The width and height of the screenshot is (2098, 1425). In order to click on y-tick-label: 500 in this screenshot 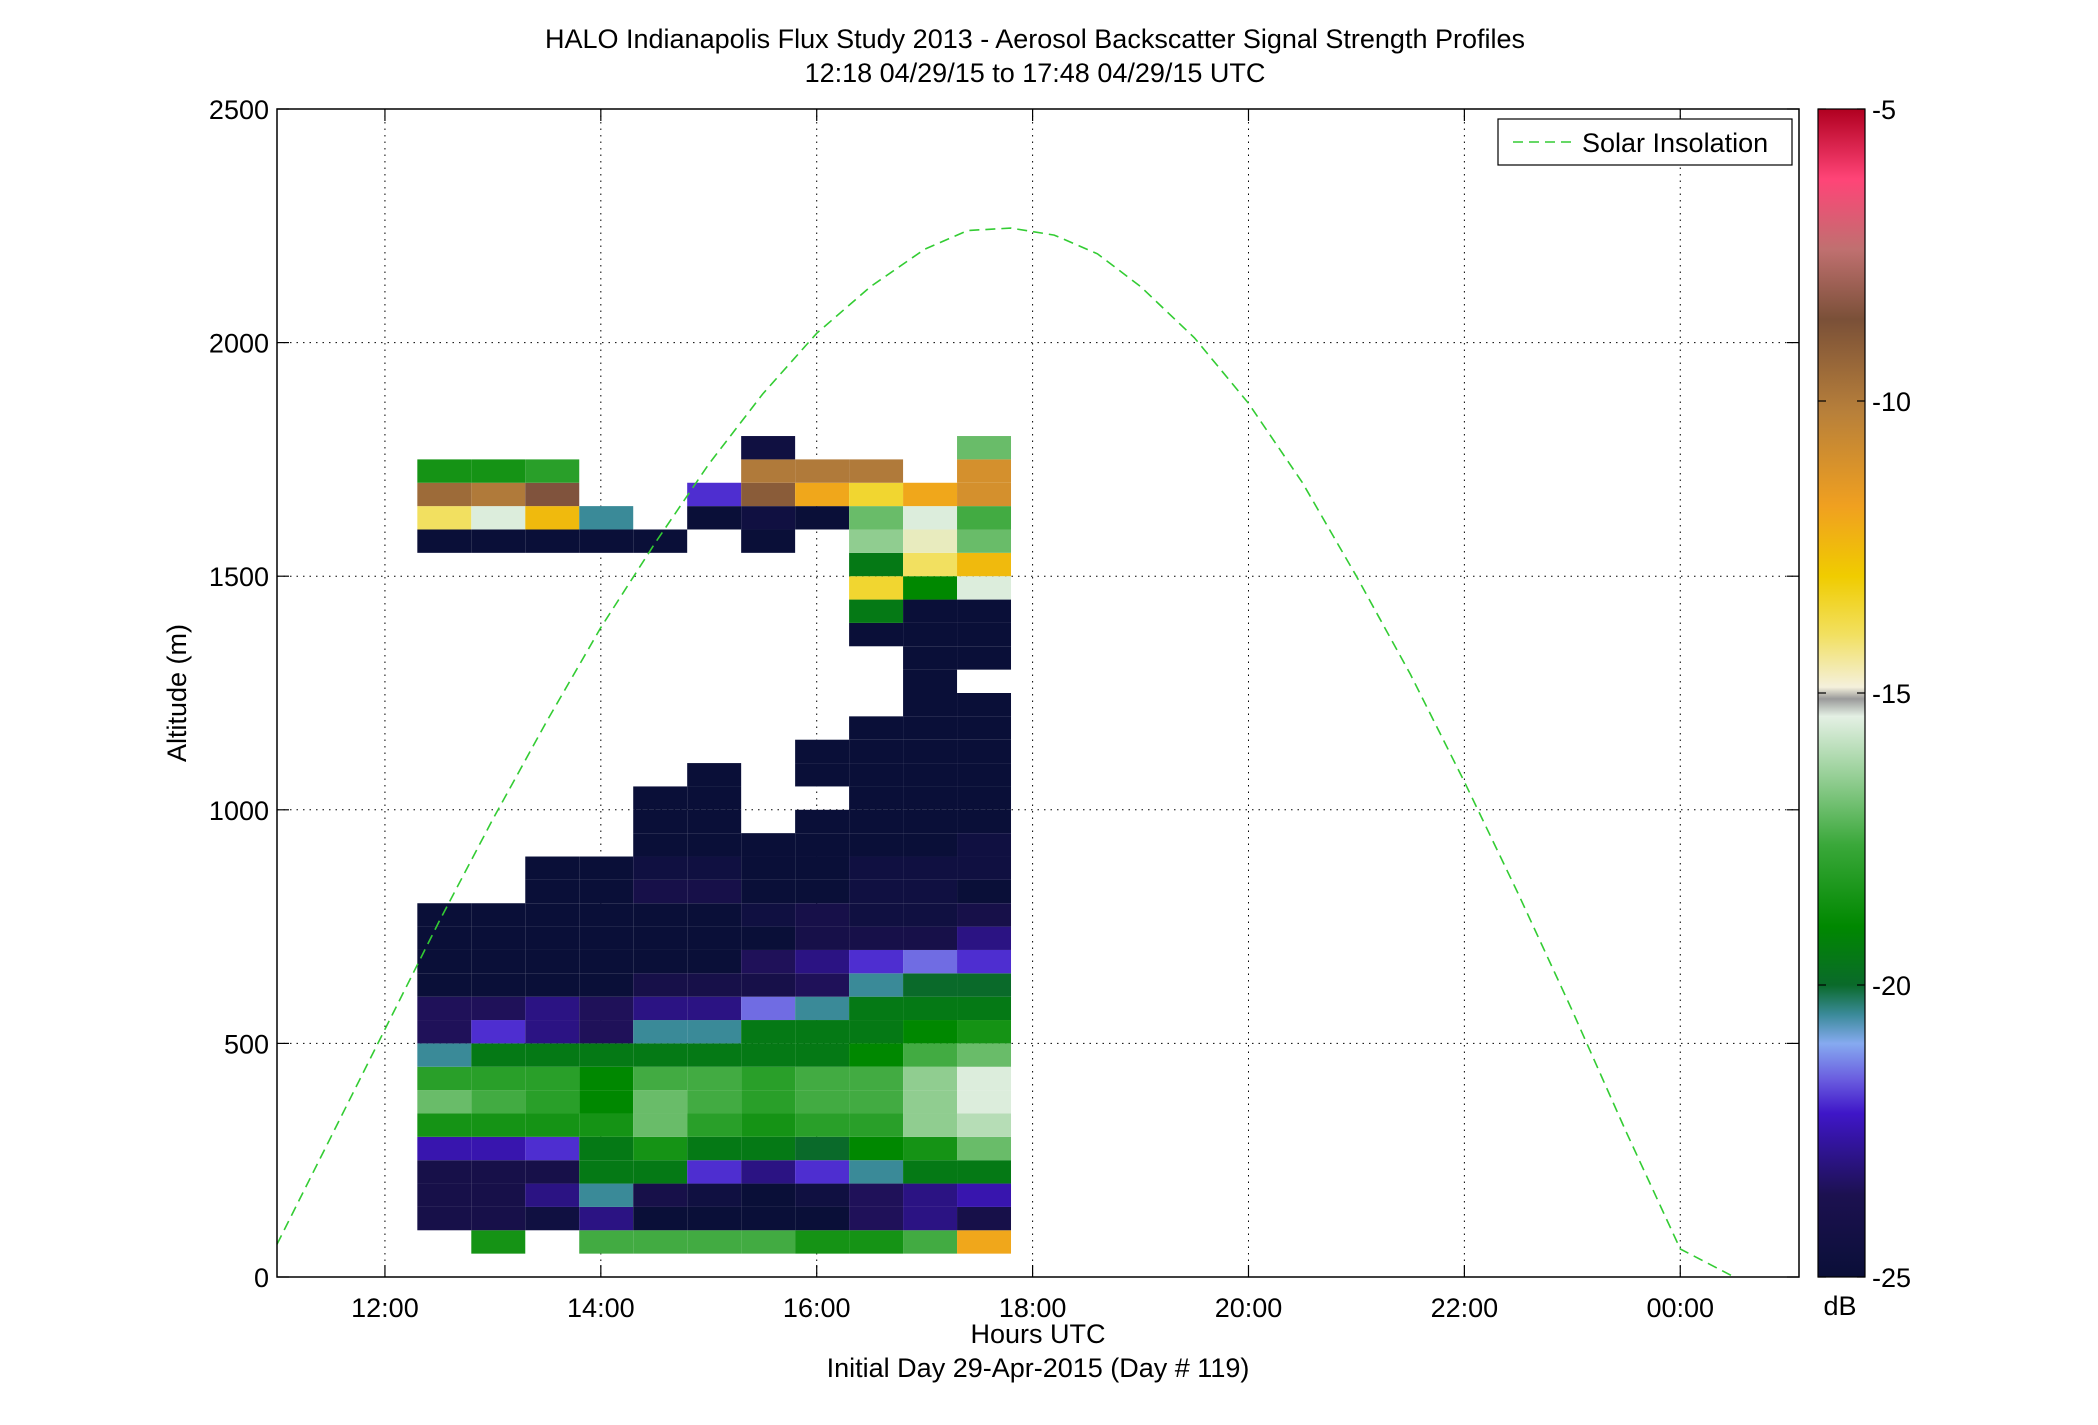, I will do `click(246, 1044)`.